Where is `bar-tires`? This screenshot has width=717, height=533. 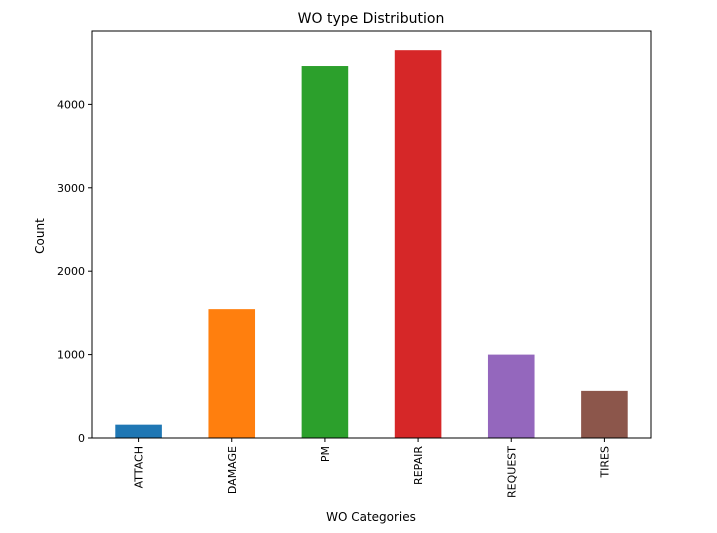 bar-tires is located at coordinates (604, 414).